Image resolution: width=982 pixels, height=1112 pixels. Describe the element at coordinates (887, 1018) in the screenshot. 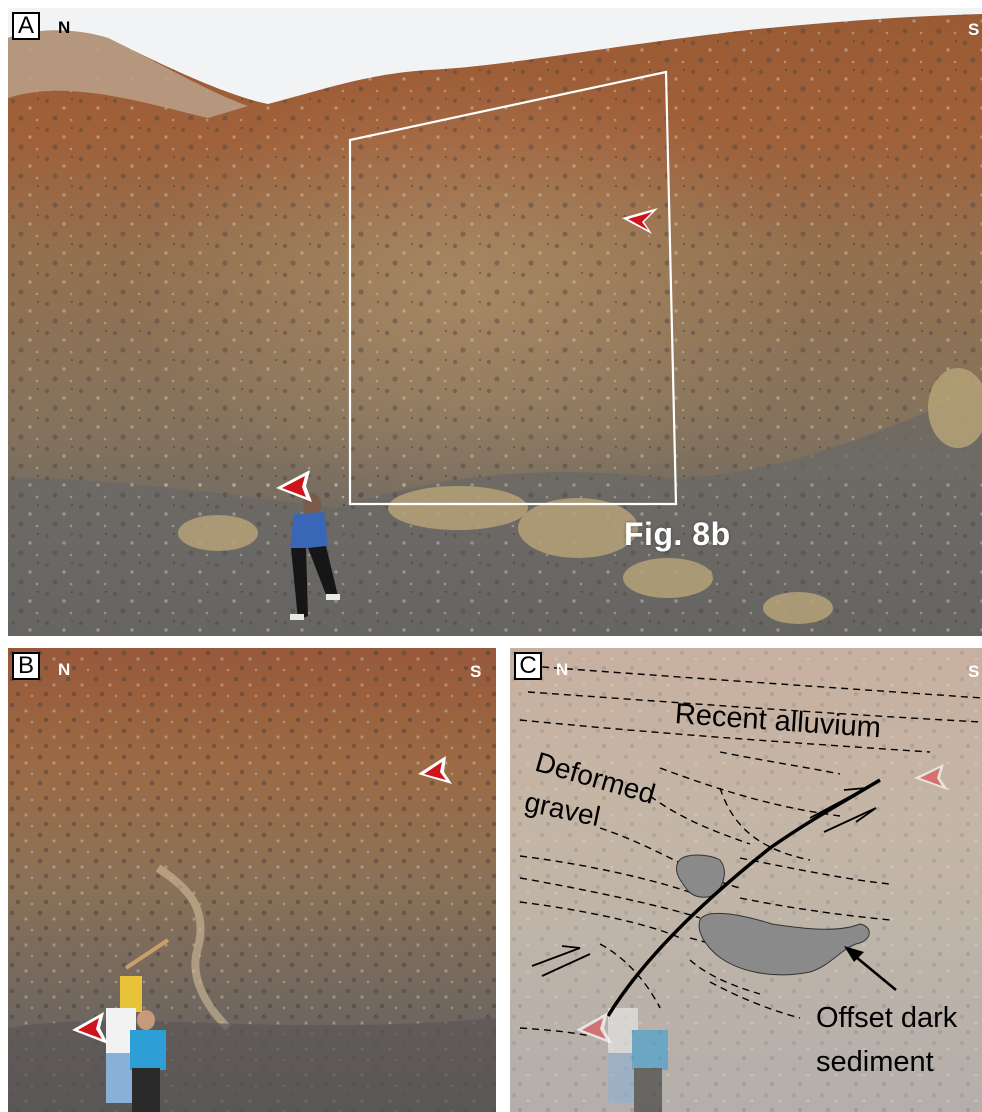

I see `offset-sediment-label-line1: Offset dark` at that location.